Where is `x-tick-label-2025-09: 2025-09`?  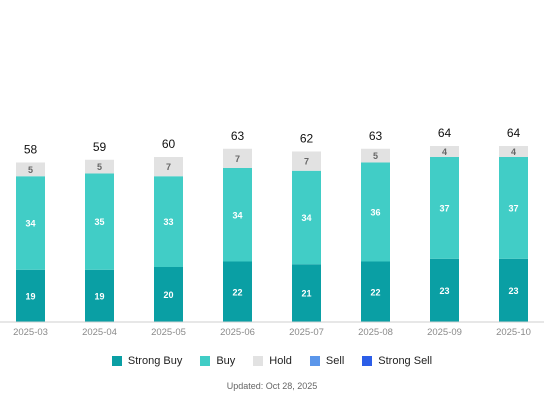
x-tick-label-2025-09: 2025-09 is located at coordinates (444, 332).